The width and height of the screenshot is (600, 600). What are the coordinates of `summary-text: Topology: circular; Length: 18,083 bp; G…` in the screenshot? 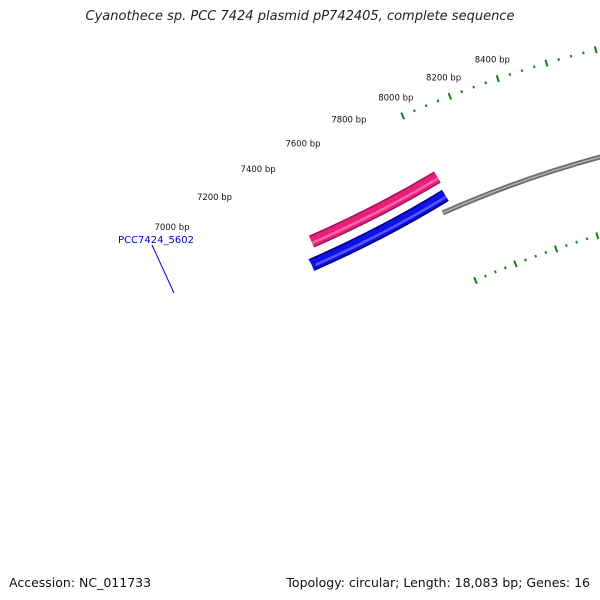 It's located at (438, 582).